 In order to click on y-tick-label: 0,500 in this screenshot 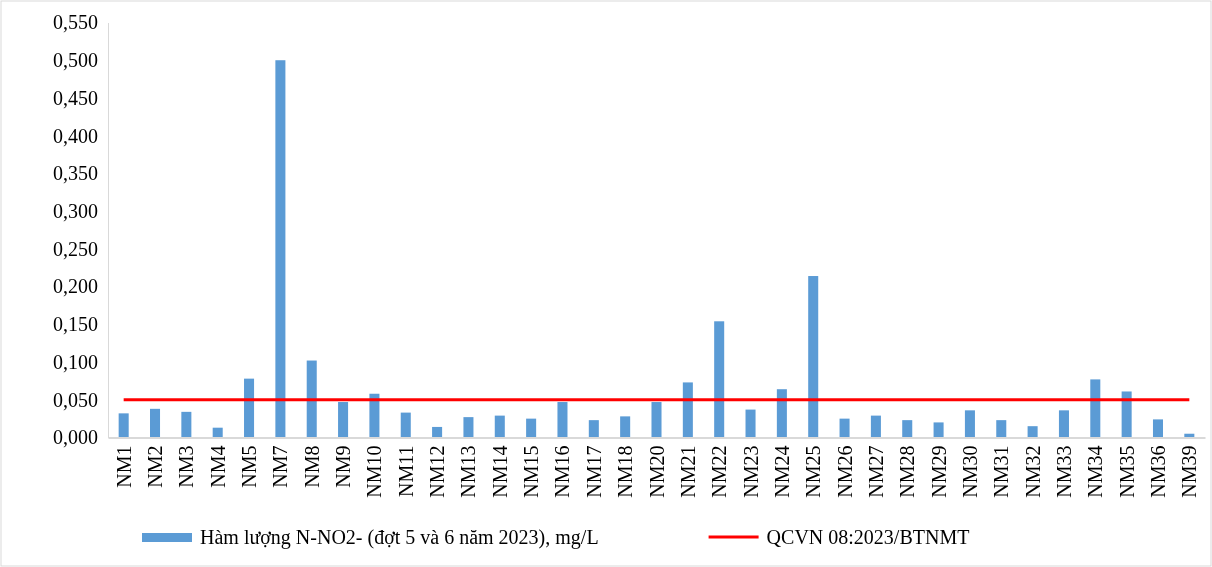, I will do `click(75, 60)`.